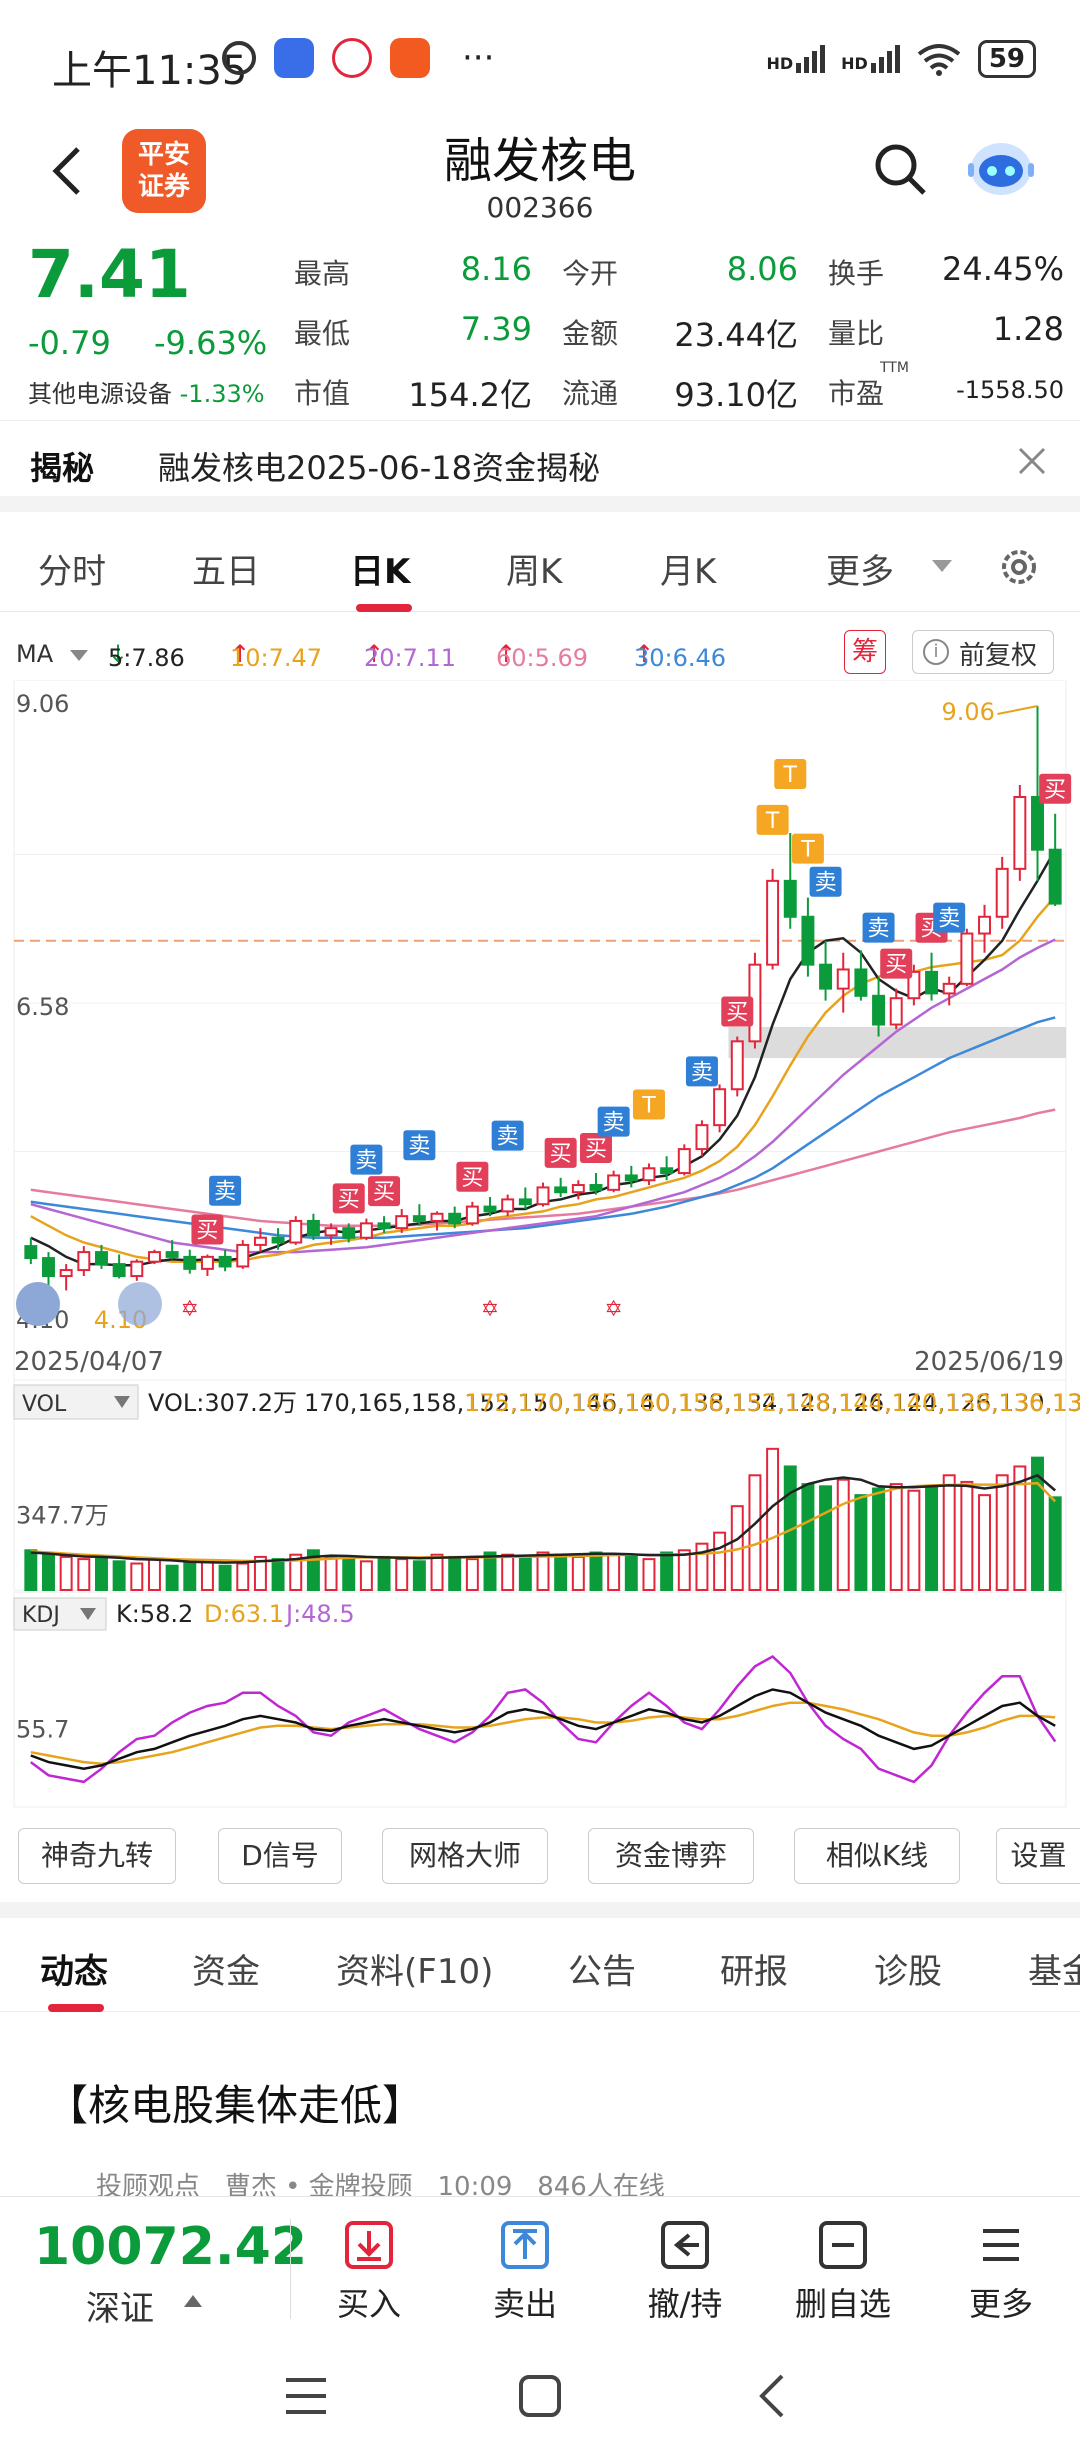  What do you see at coordinates (193, 2301) in the screenshot?
I see `caret-up-icon` at bounding box center [193, 2301].